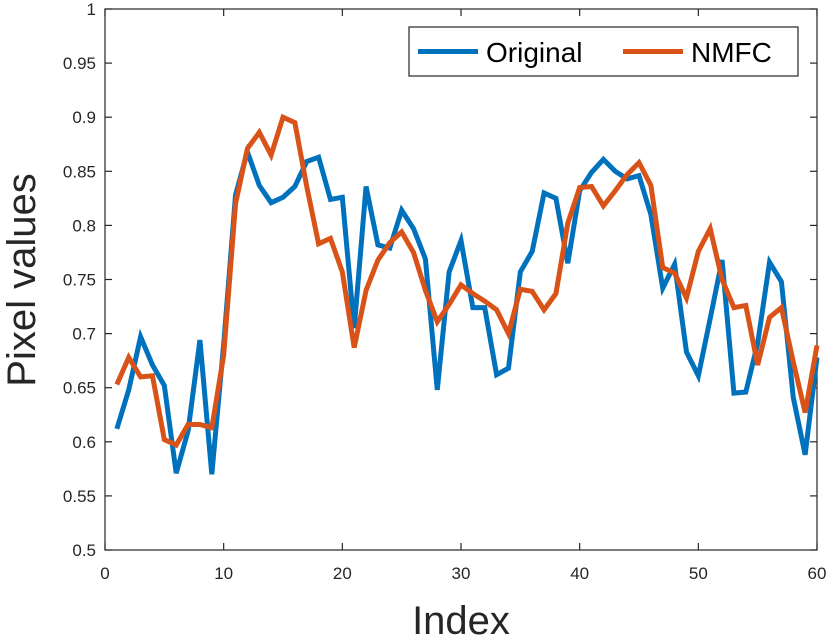  Describe the element at coordinates (104, 573) in the screenshot. I see `x-tick-label: 0` at that location.